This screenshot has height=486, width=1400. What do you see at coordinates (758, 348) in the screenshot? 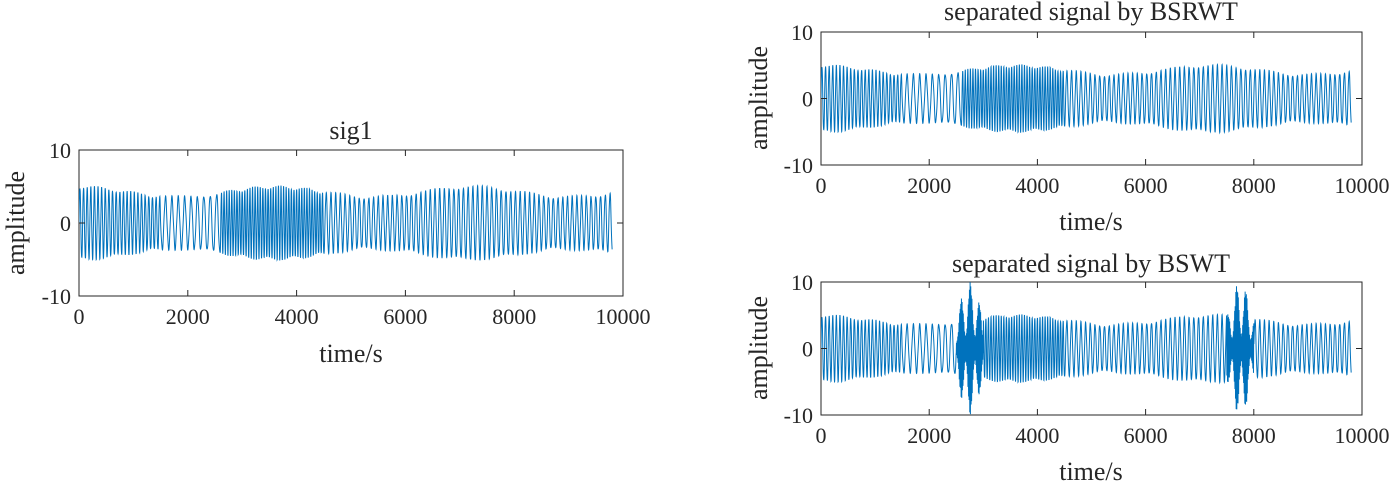
I see `ylabel-bswt: amplitude` at bounding box center [758, 348].